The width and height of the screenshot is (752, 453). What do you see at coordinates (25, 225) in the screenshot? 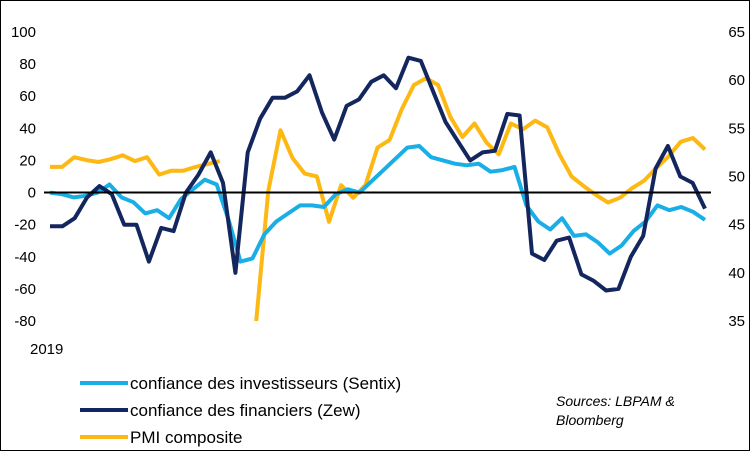
I see `left-tick-label: -20` at bounding box center [25, 225].